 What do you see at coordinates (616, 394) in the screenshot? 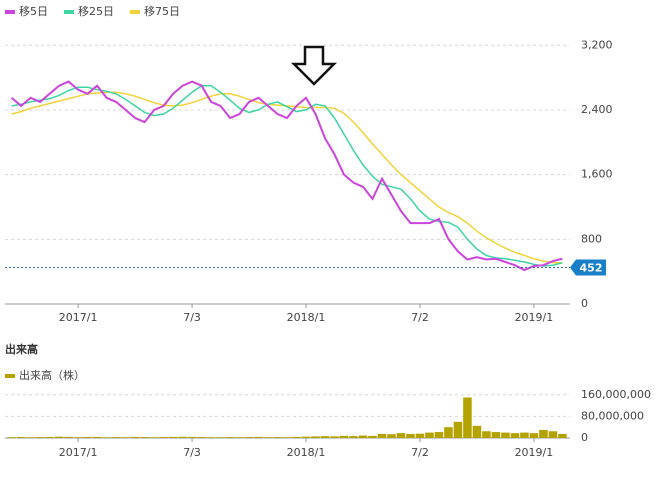
I see `y-tick-label: 160,000,000` at bounding box center [616, 394].